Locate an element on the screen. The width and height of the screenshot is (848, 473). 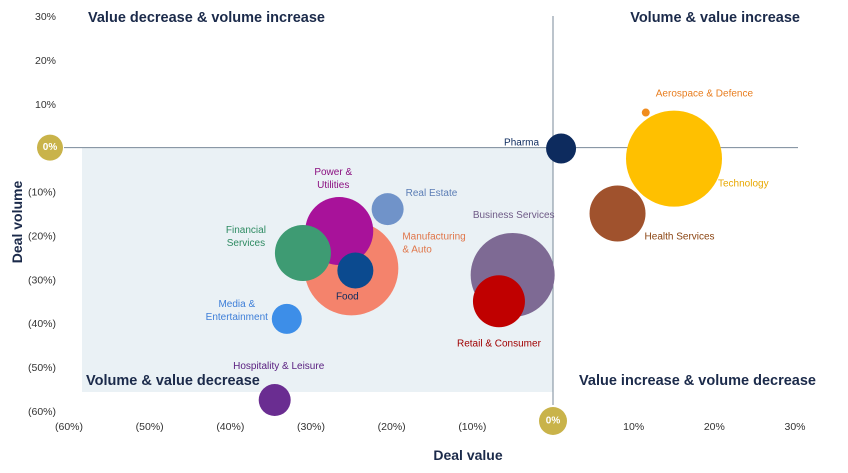
bubble-label: Financial Services is located at coordinates (246, 237).